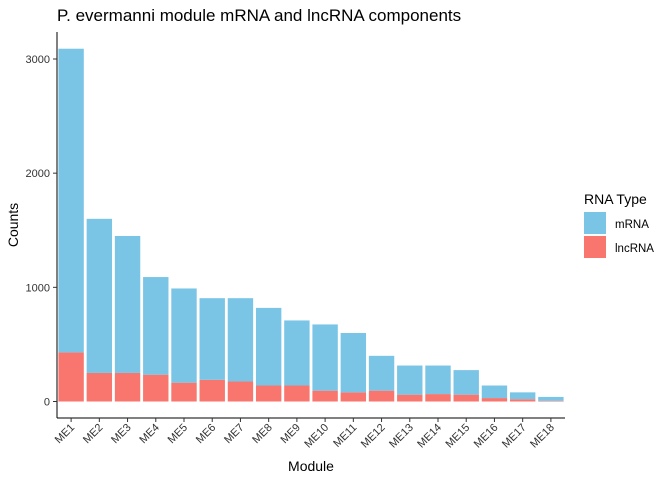 The height and width of the screenshot is (480, 672). Describe the element at coordinates (47, 403) in the screenshot. I see `y-tick-label: 0` at that location.